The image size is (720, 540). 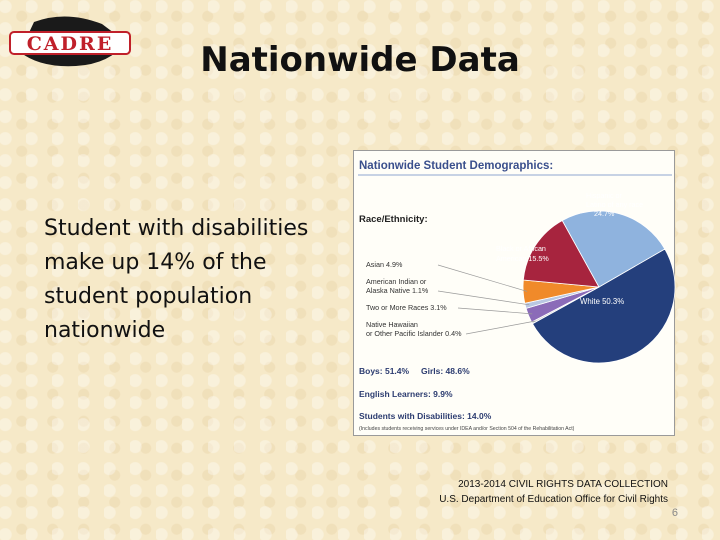 I want to click on leader-american-indian, so click(x=483, y=298).